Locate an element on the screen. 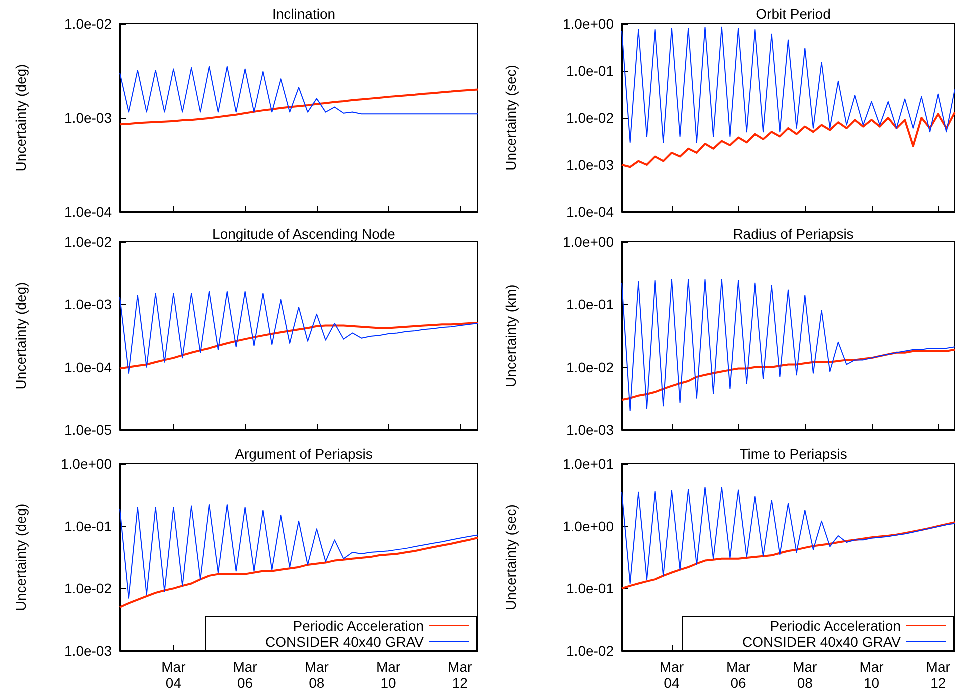 Image resolution: width=977 pixels, height=691 pixels. chart-title: Orbit Period is located at coordinates (793, 14).